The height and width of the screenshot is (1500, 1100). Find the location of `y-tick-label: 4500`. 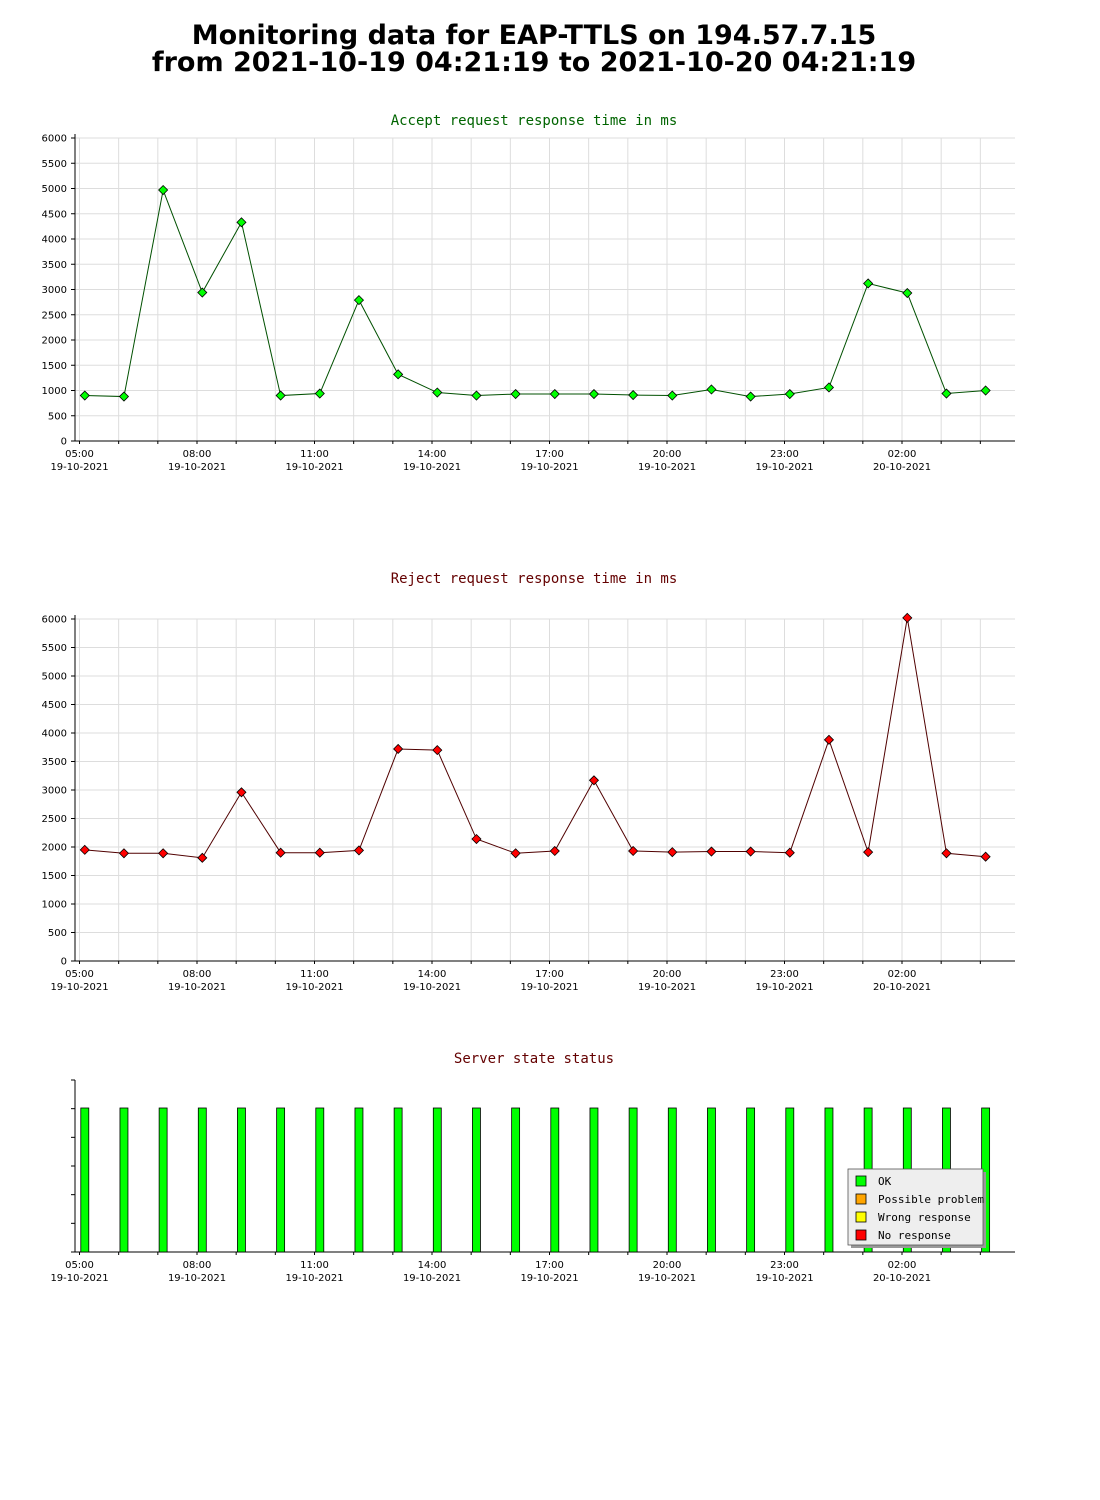

y-tick-label: 4500 is located at coordinates (54, 214).